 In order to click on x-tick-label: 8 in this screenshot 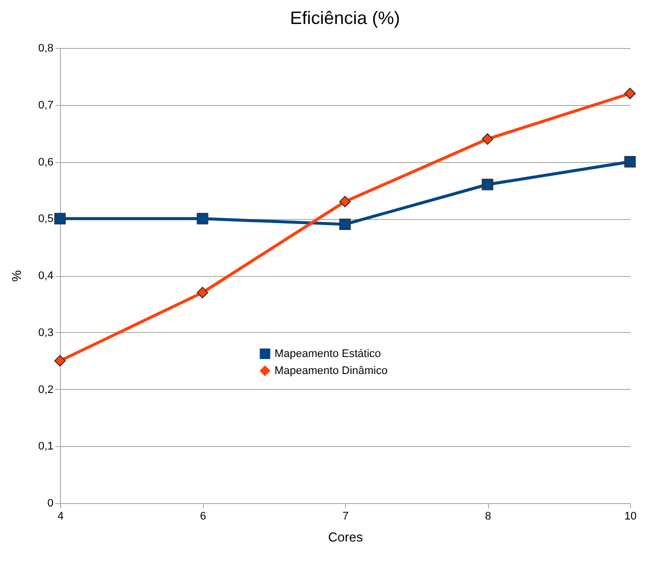, I will do `click(488, 516)`.